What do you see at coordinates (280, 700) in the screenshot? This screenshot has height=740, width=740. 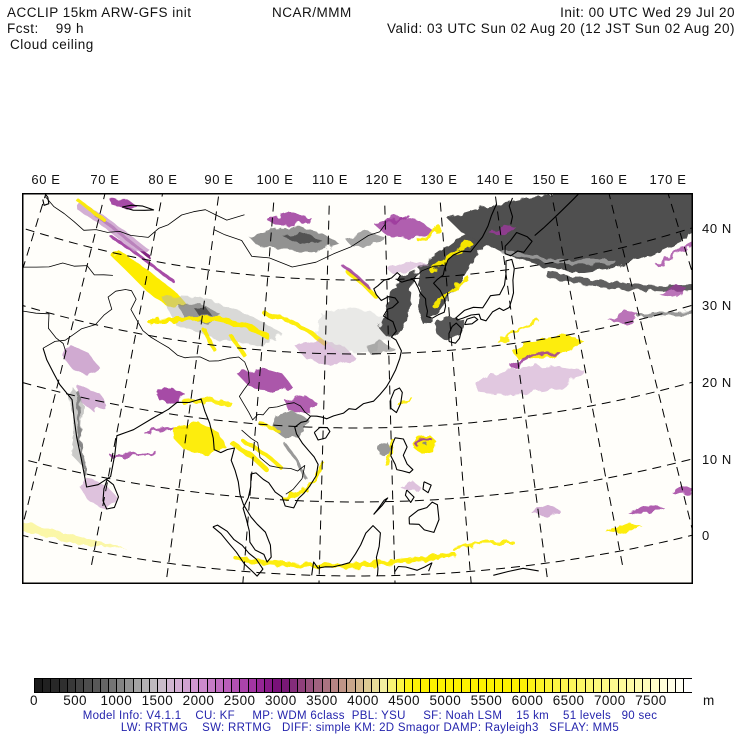 I see `colorbar-tick-label: 3000` at bounding box center [280, 700].